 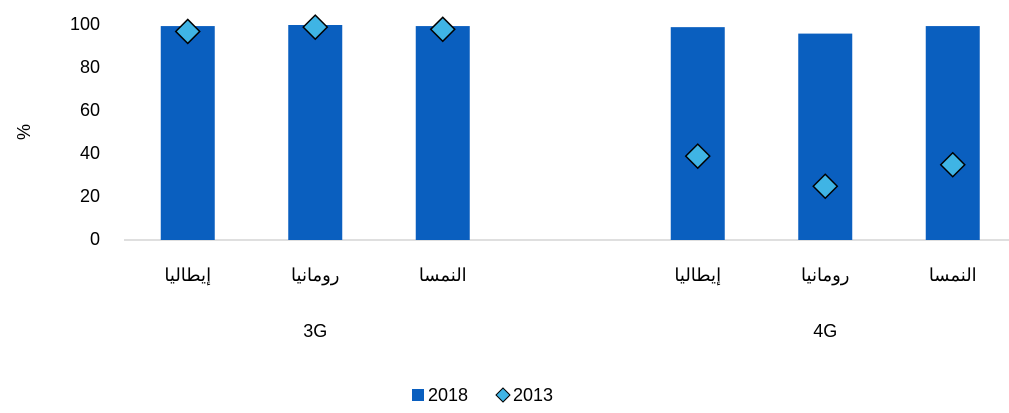 I want to click on y-tick-label: 20, so click(x=90, y=196).